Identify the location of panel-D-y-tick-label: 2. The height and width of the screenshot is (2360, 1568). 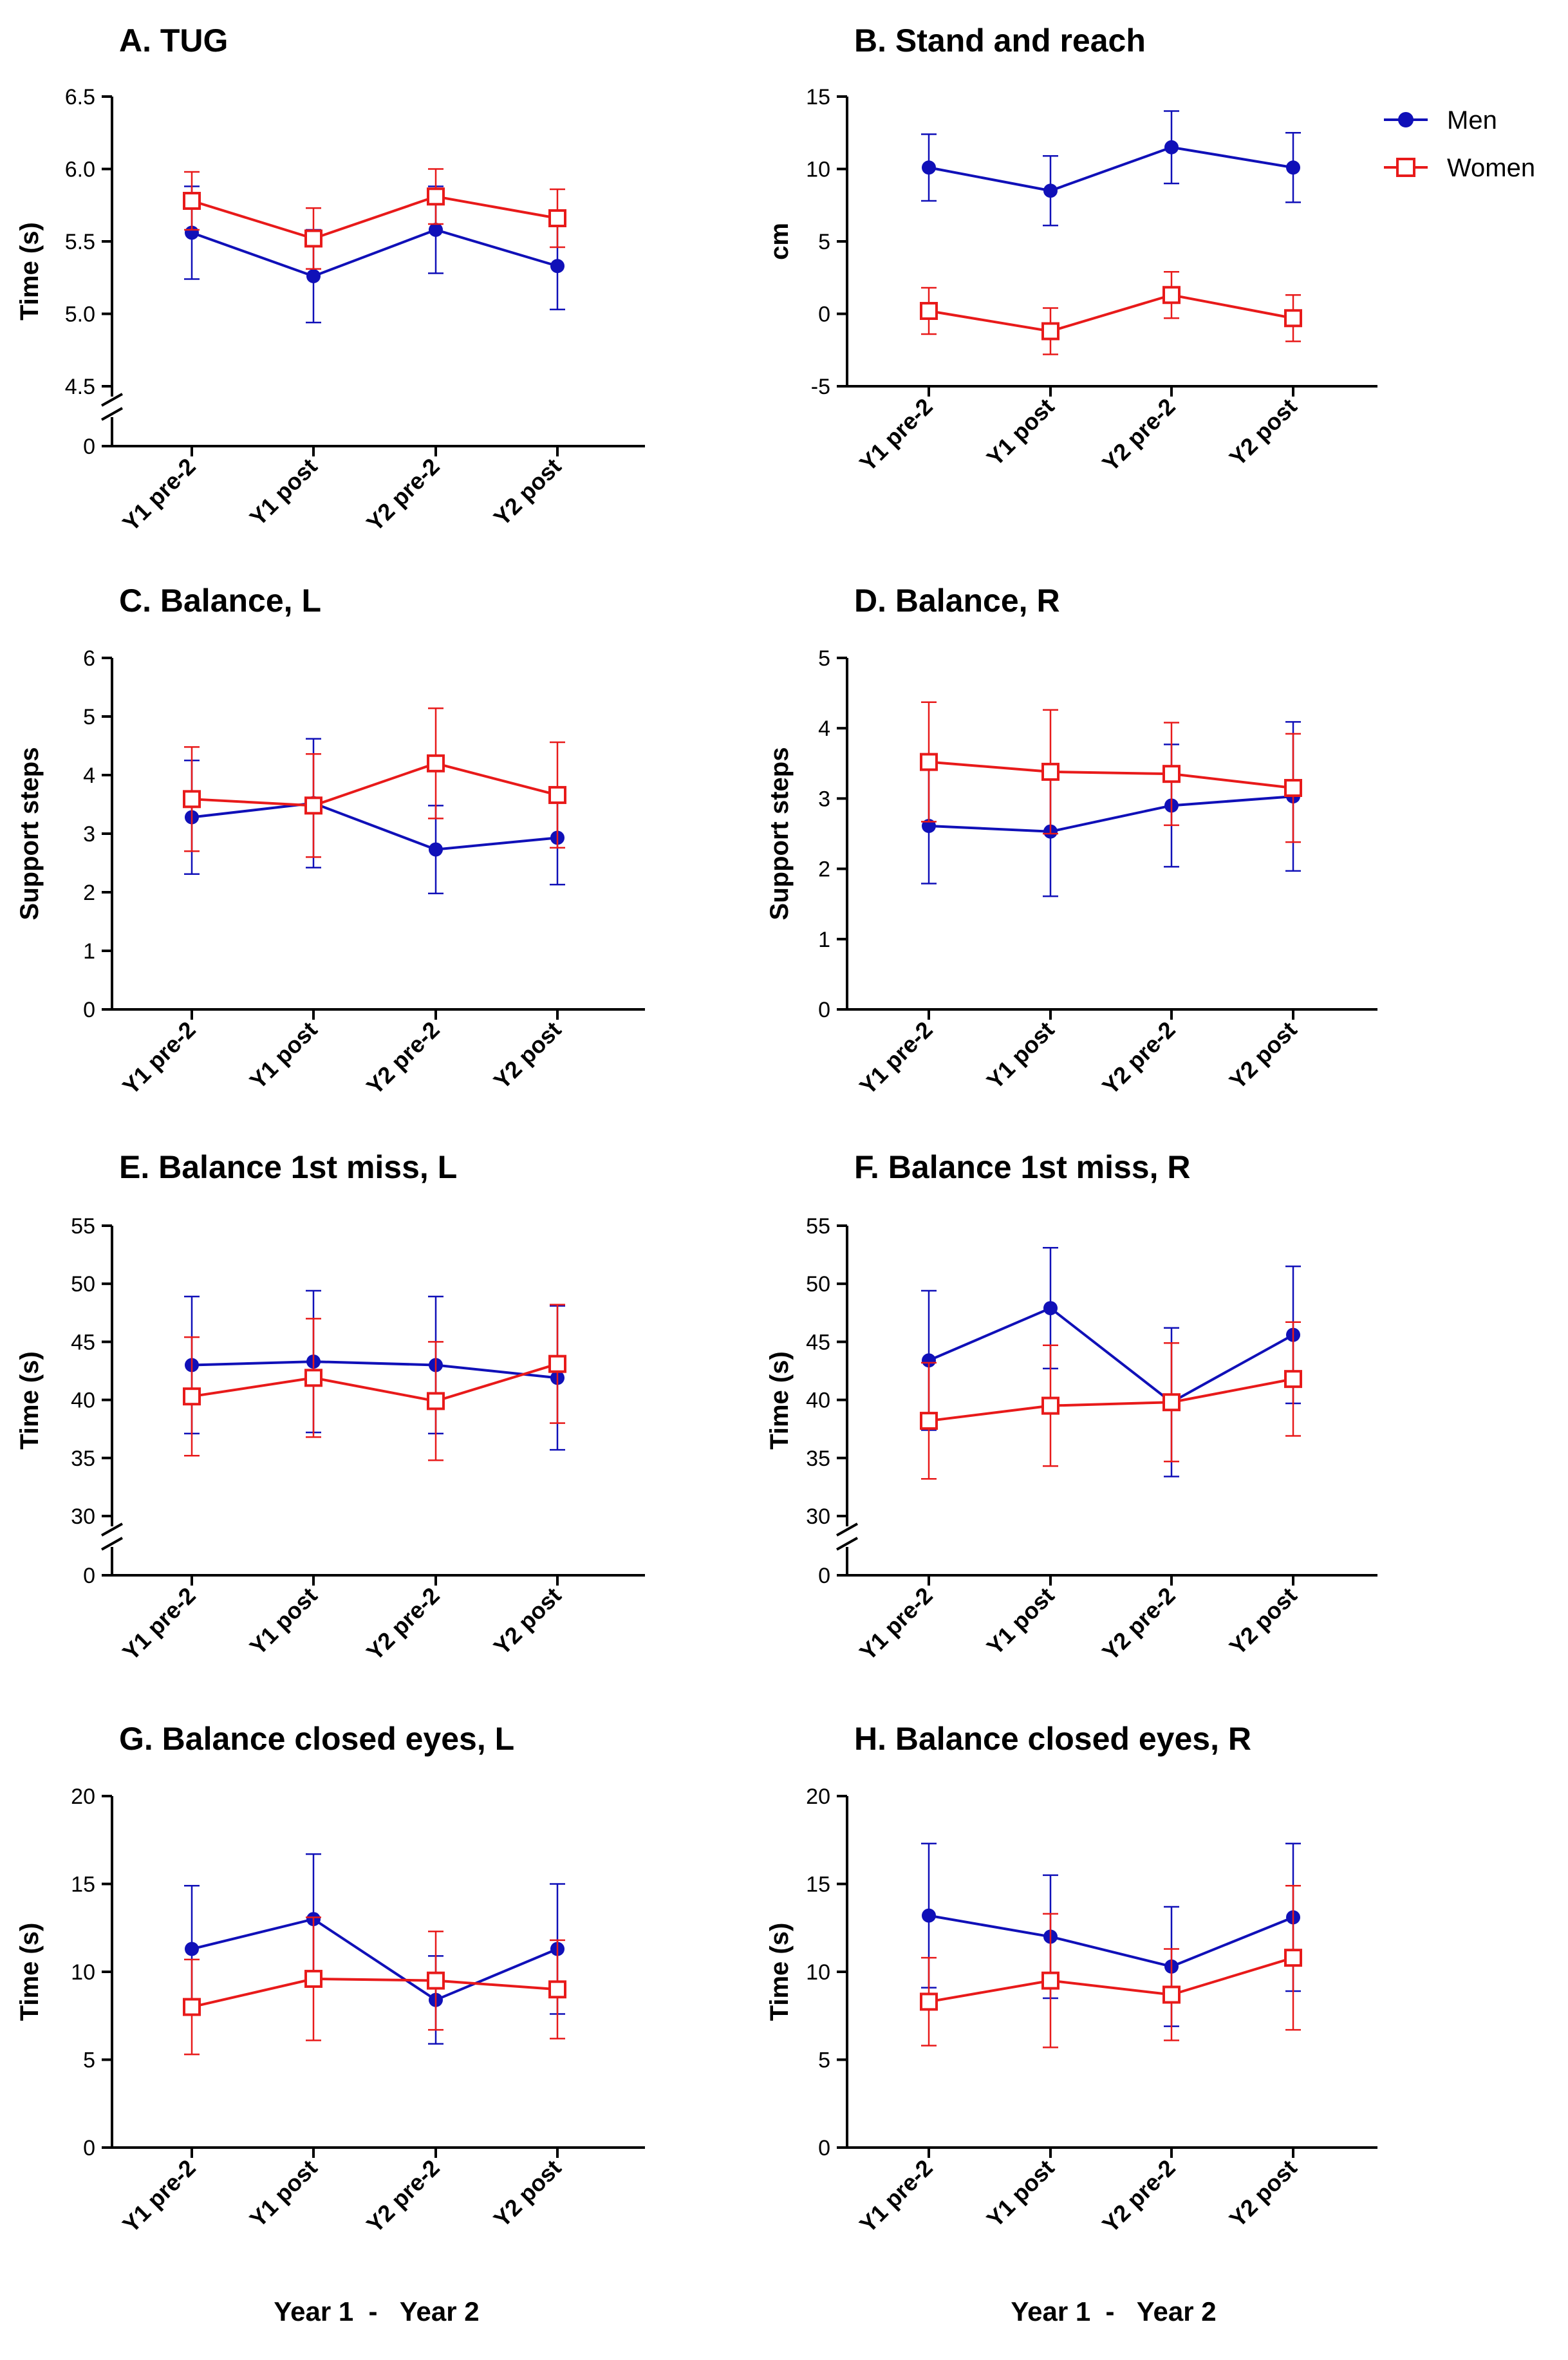
(824, 869).